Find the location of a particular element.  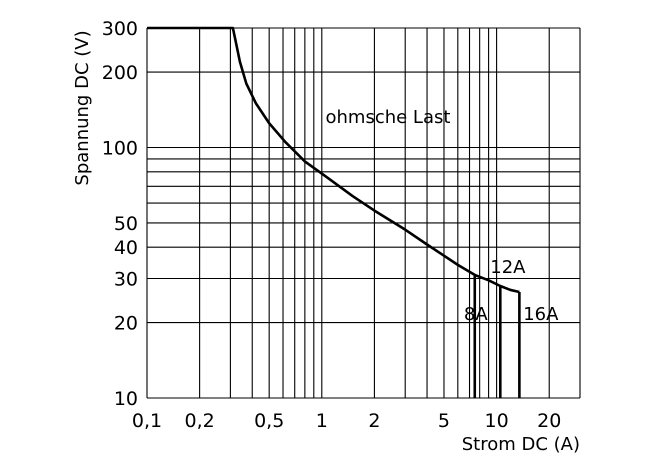

x-tick-label: 0,5 is located at coordinates (269, 421).